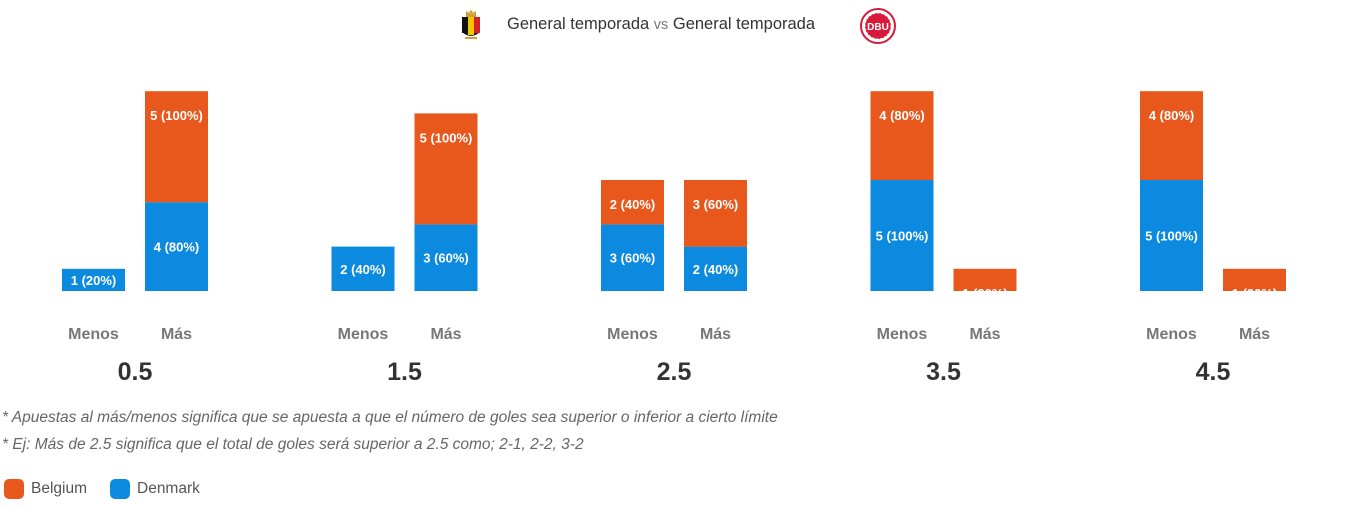  I want to click on bar-denmark-2_5-más, so click(715, 268).